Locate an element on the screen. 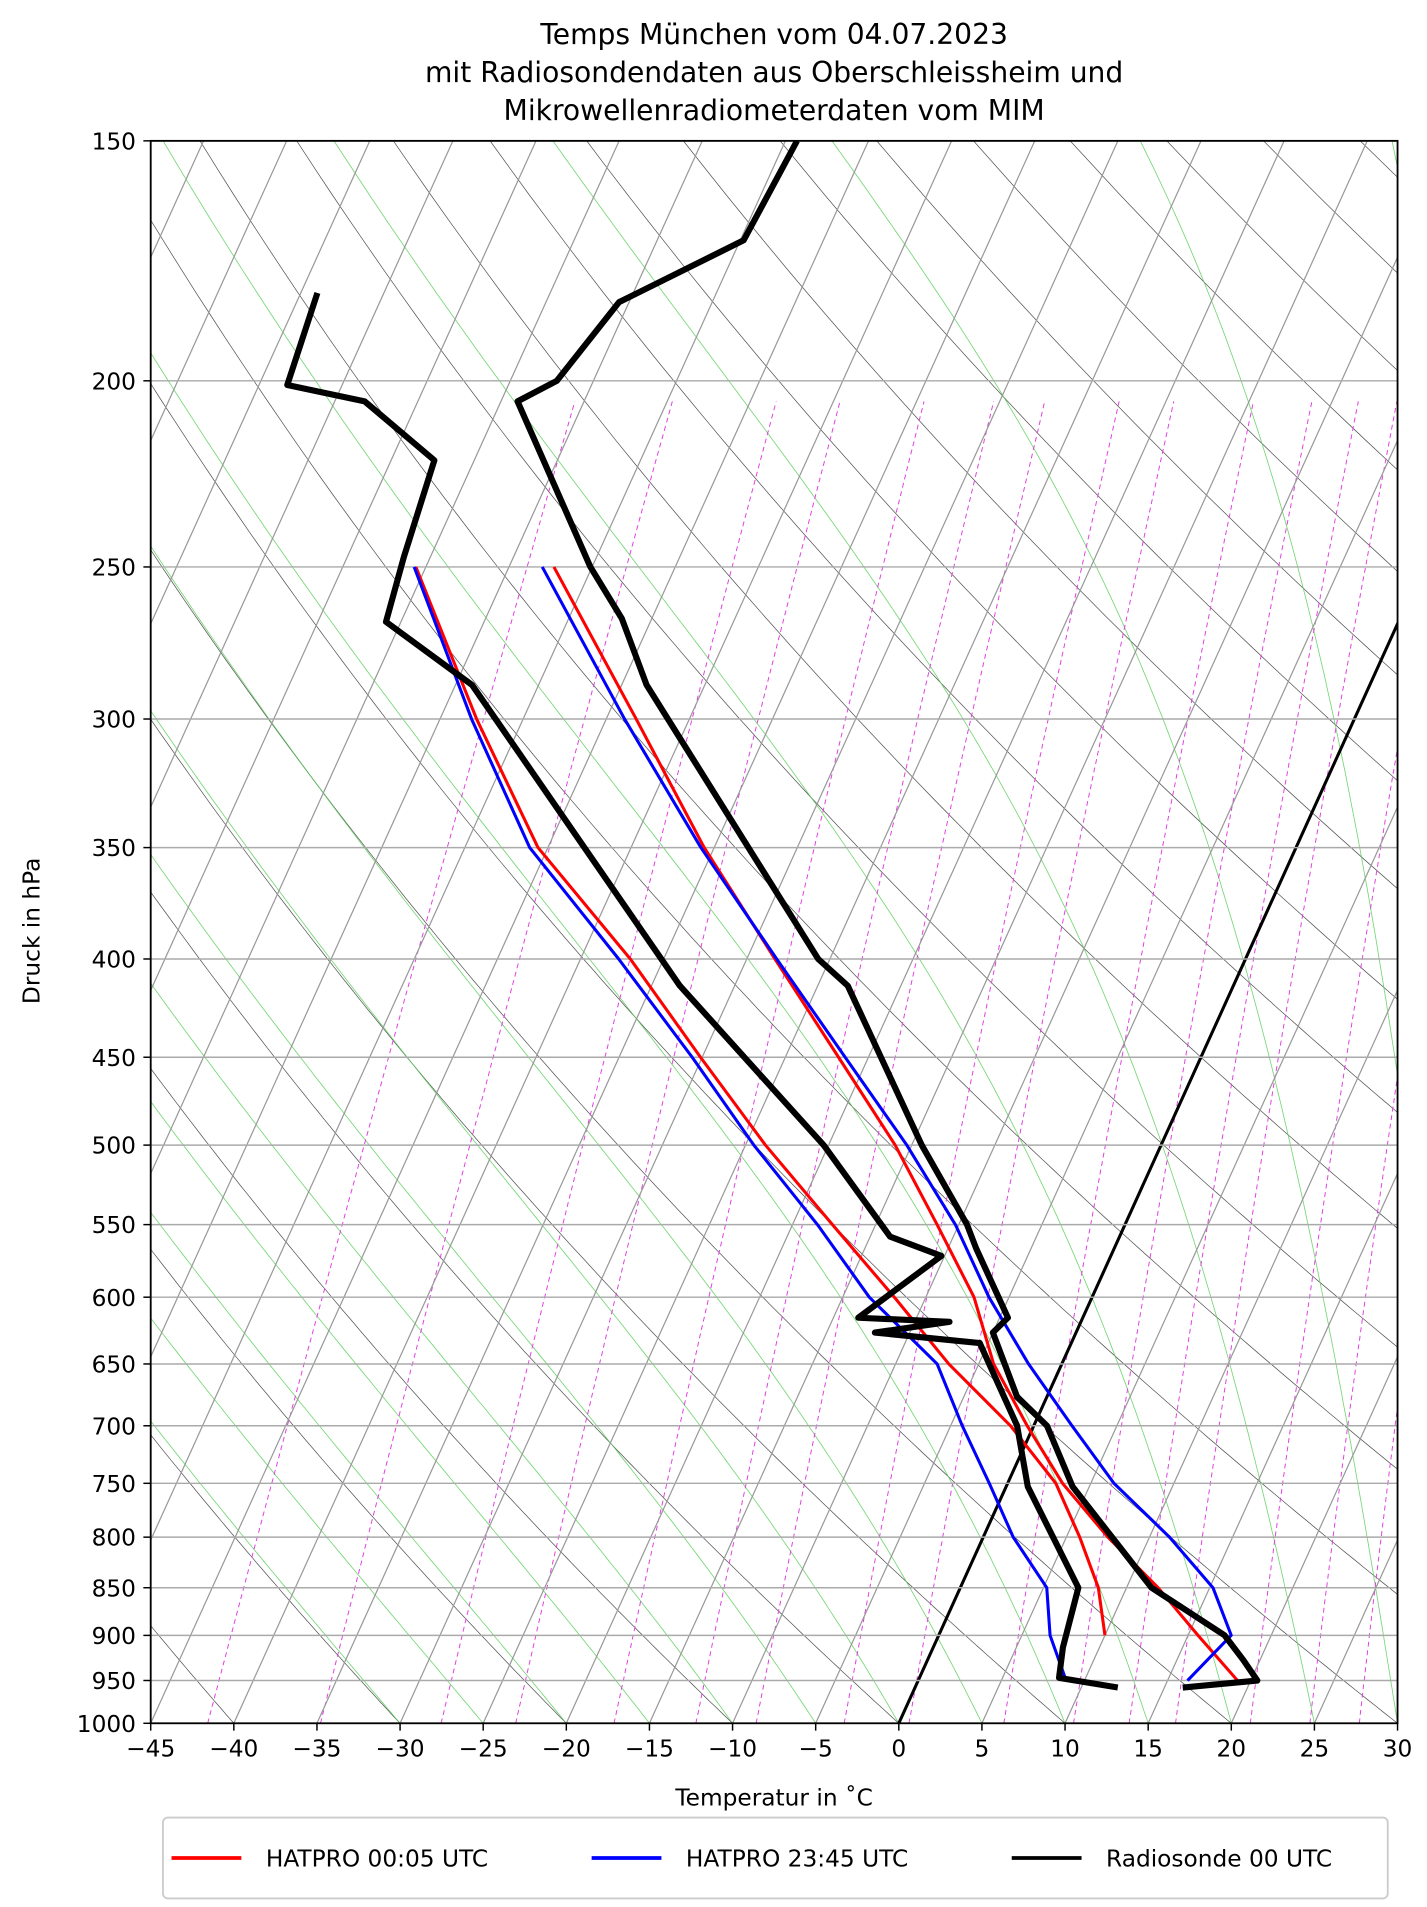 This screenshot has height=1907, width=1427. x-tick-label: 30 is located at coordinates (1398, 1748).